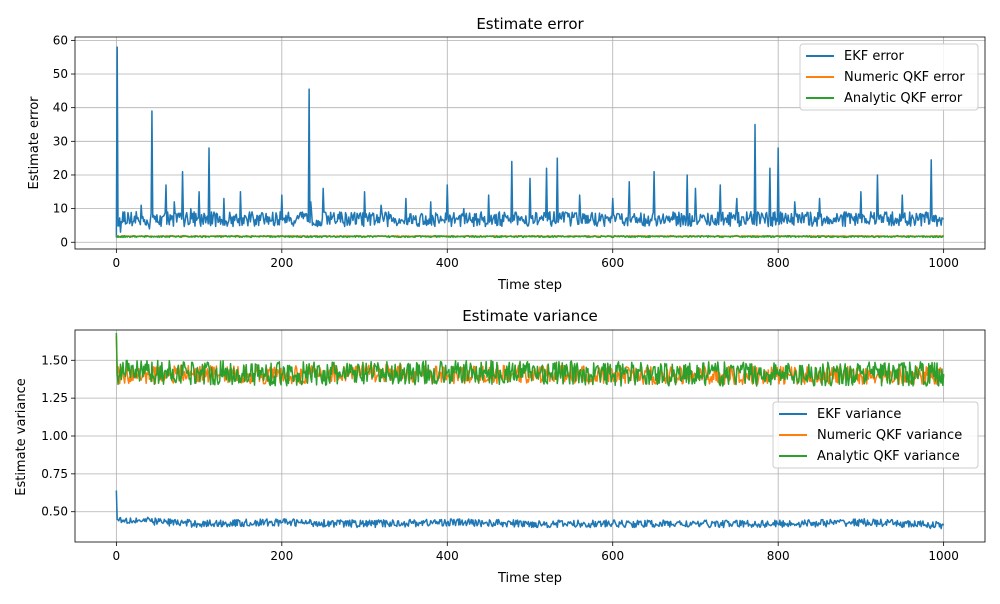  I want to click on variance-plot-title: Estimate variance, so click(530, 316).